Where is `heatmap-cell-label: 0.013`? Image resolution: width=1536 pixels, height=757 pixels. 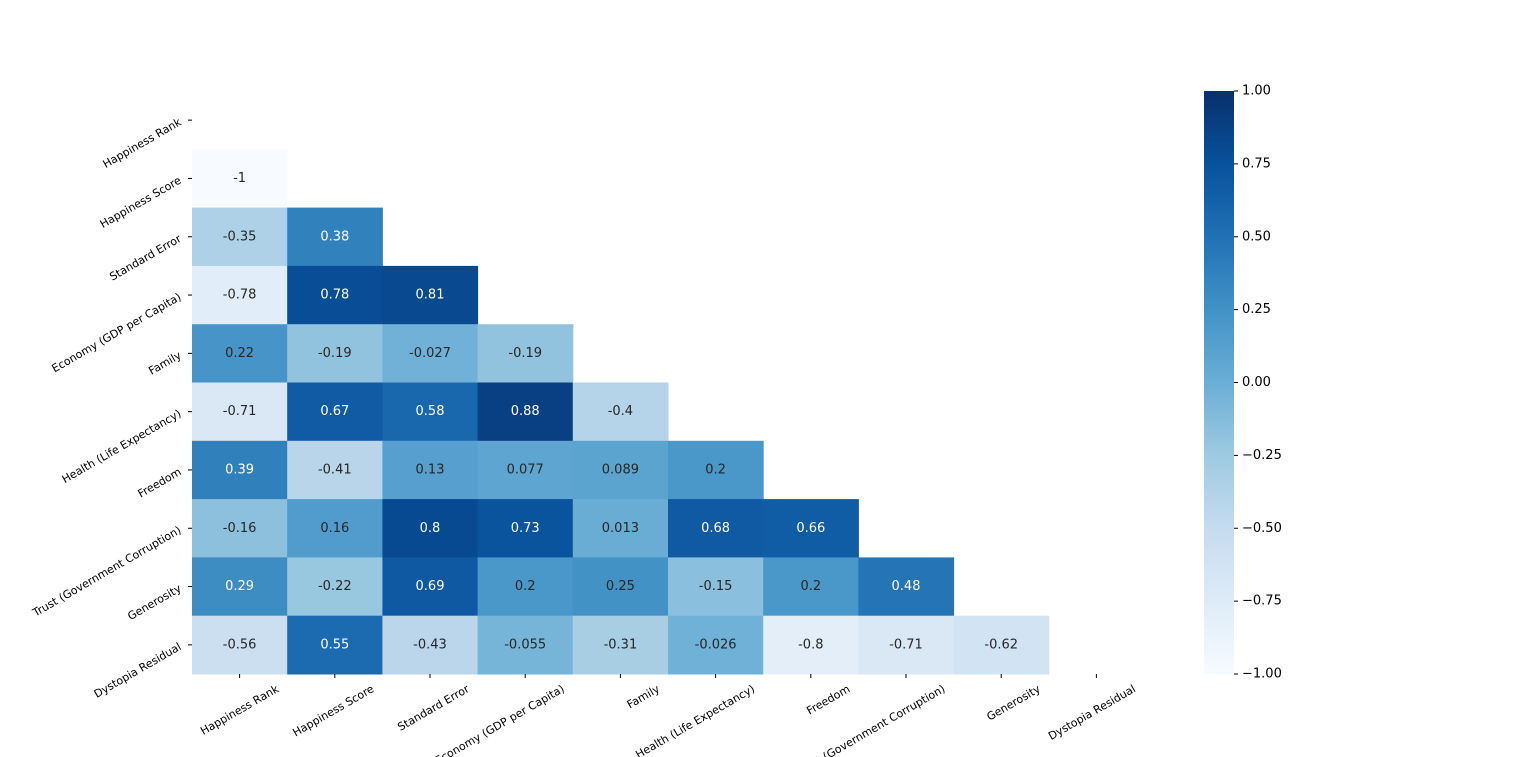
heatmap-cell-label: 0.013 is located at coordinates (620, 528).